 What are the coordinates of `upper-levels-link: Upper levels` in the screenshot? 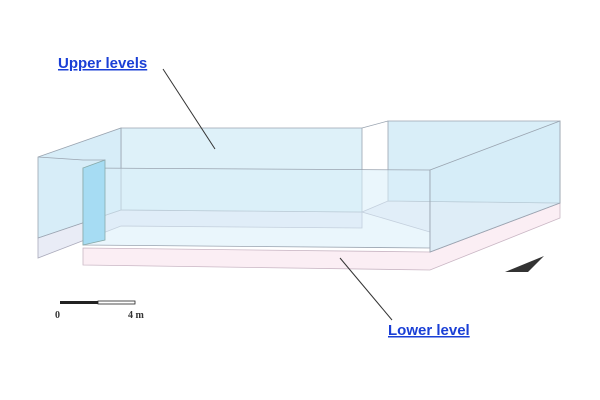 It's located at (102, 63).